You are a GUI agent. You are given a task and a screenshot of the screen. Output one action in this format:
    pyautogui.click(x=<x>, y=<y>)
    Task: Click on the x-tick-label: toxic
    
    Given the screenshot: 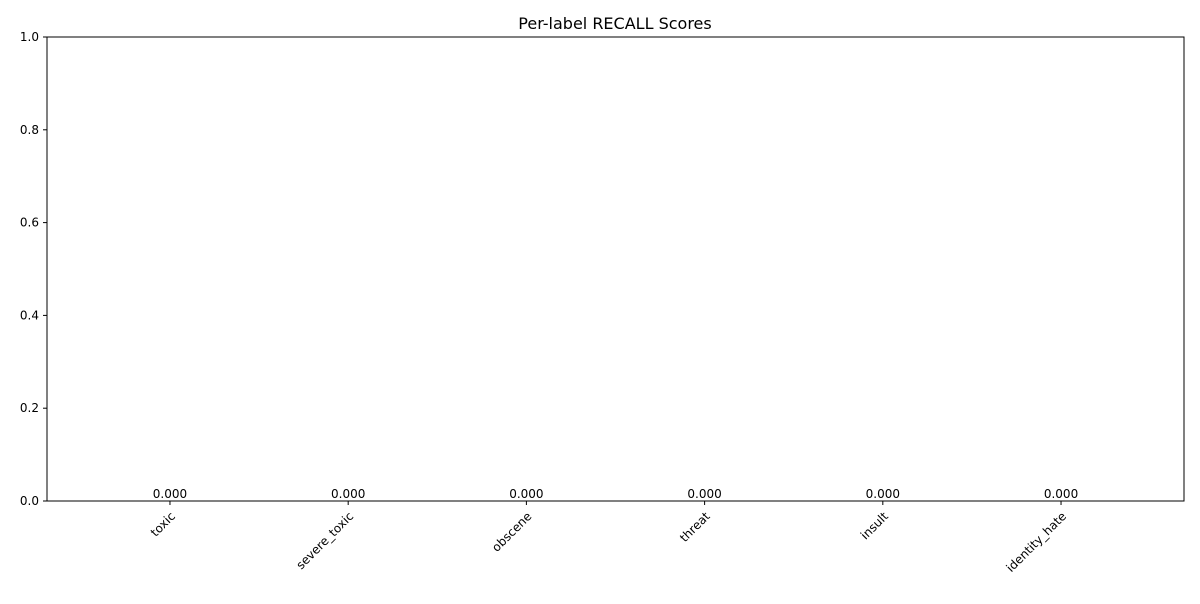 What is the action you would take?
    pyautogui.click(x=163, y=524)
    